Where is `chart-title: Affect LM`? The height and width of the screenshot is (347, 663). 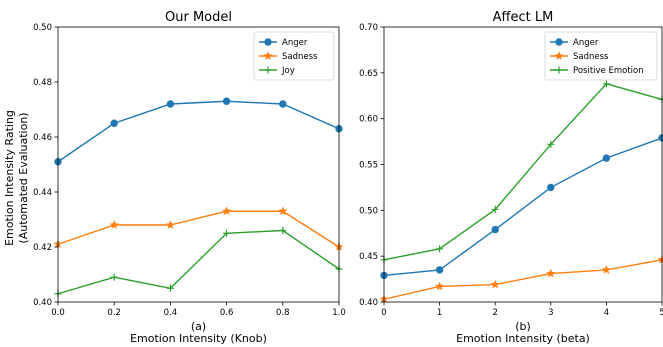 chart-title: Affect LM is located at coordinates (523, 17).